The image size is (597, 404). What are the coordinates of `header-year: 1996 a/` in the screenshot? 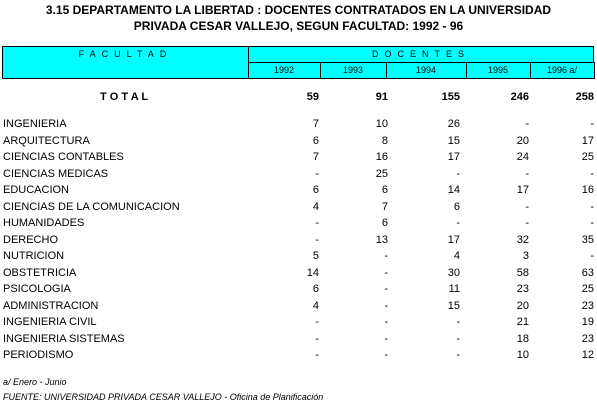 It's located at (562, 70).